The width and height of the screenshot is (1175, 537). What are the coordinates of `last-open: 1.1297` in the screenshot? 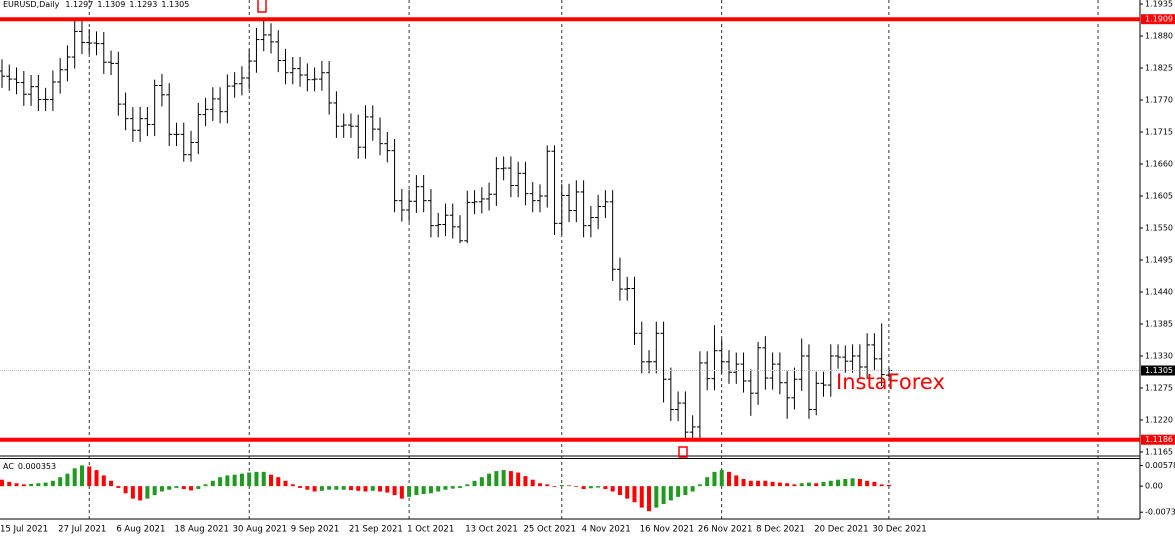 It's located at (79, 4).